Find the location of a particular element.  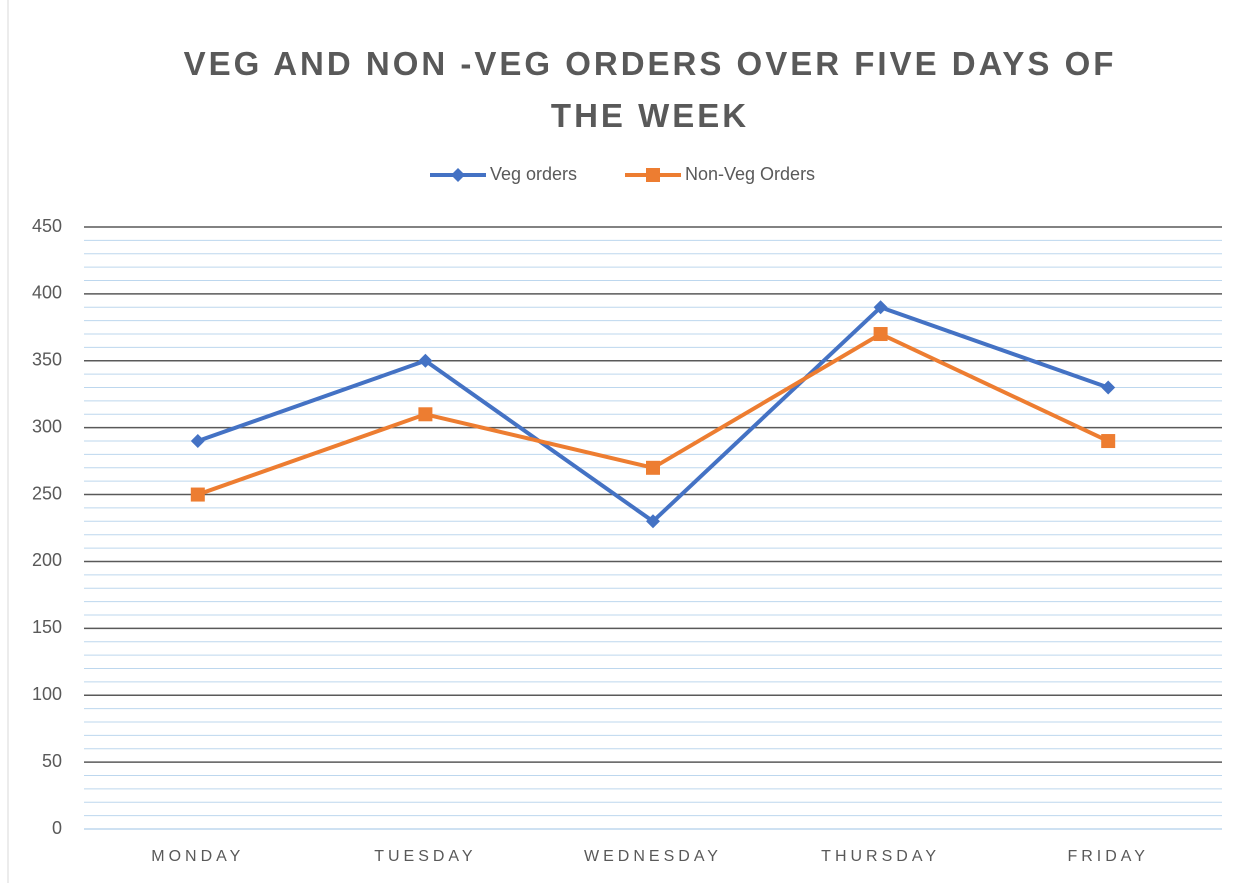

x-tick-label: MONDAY is located at coordinates (197, 856).